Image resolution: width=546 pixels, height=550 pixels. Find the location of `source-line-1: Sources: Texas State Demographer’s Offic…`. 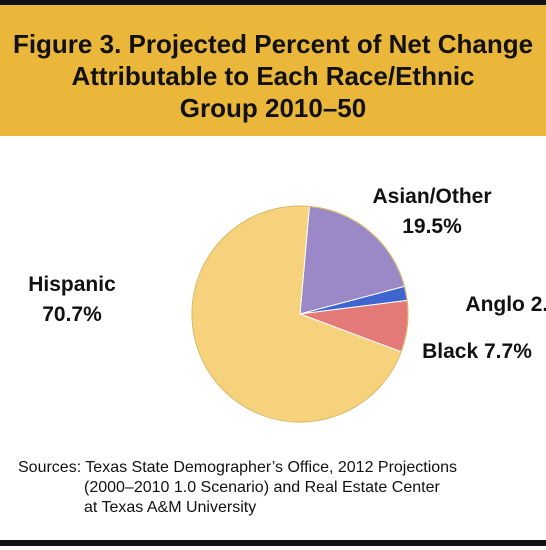

source-line-1: Sources: Texas State Demographer’s Offic… is located at coordinates (238, 467).